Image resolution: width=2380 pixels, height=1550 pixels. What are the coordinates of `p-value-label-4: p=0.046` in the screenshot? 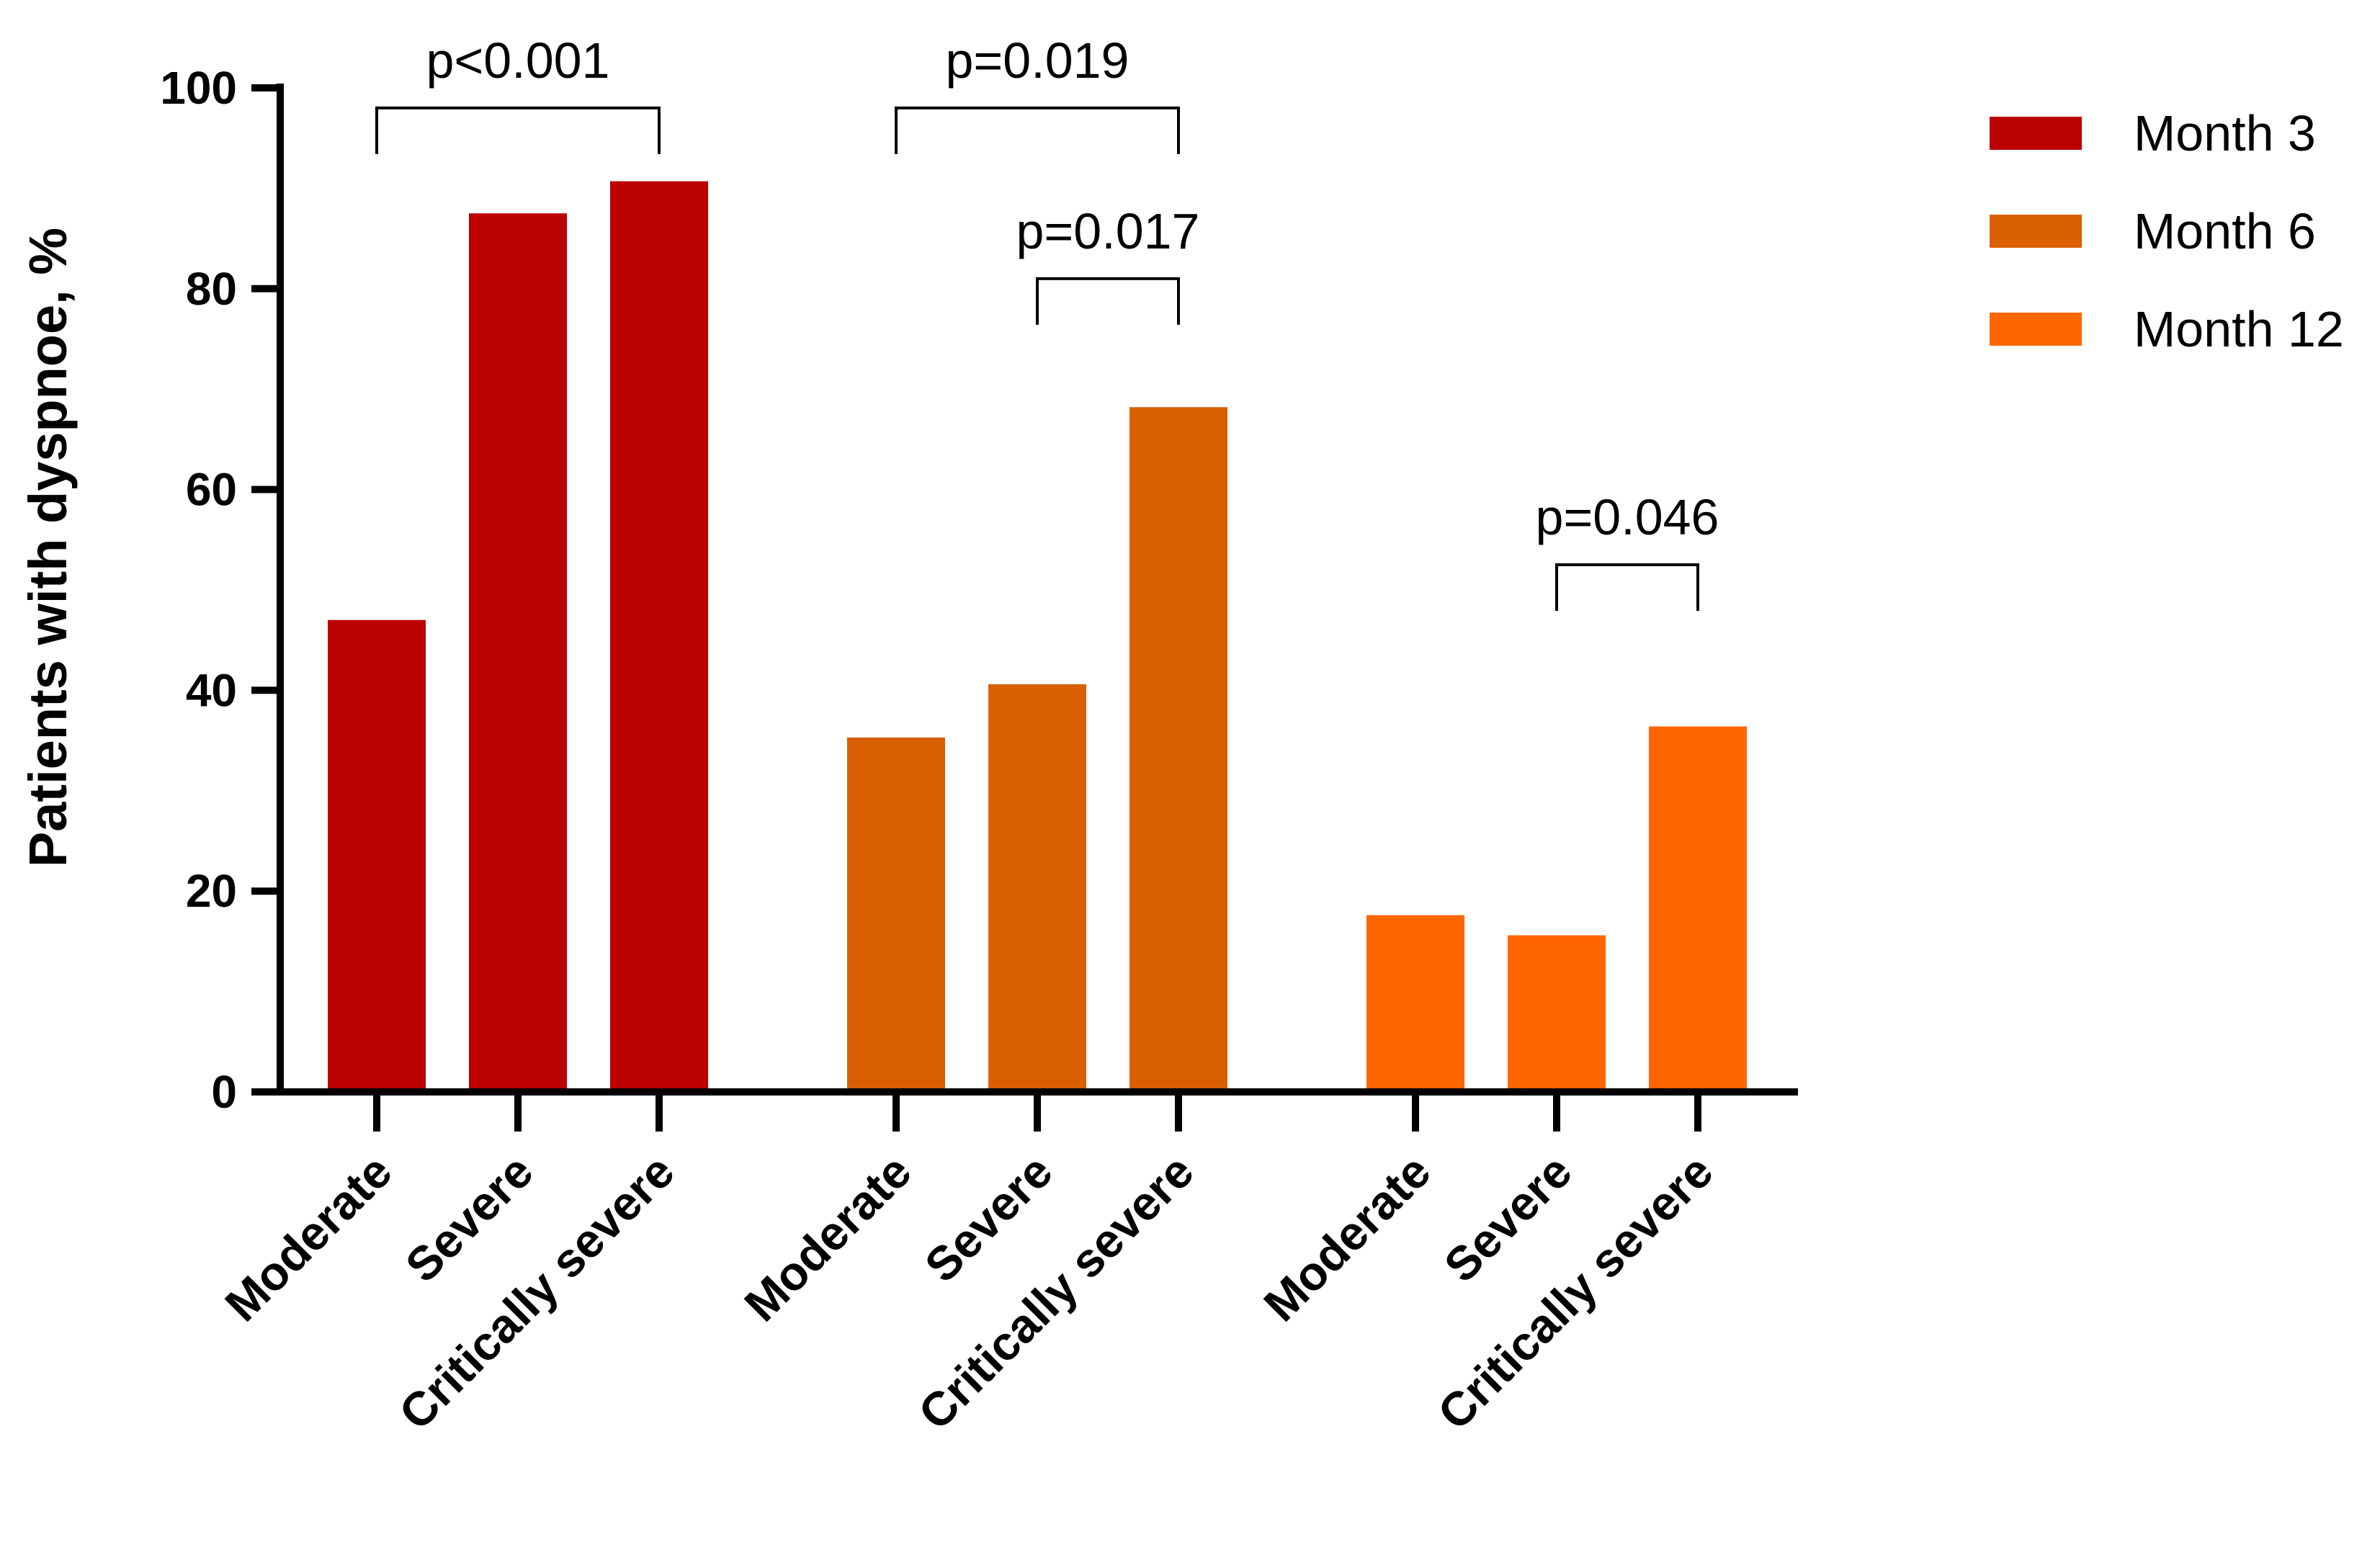 It's located at (1627, 517).